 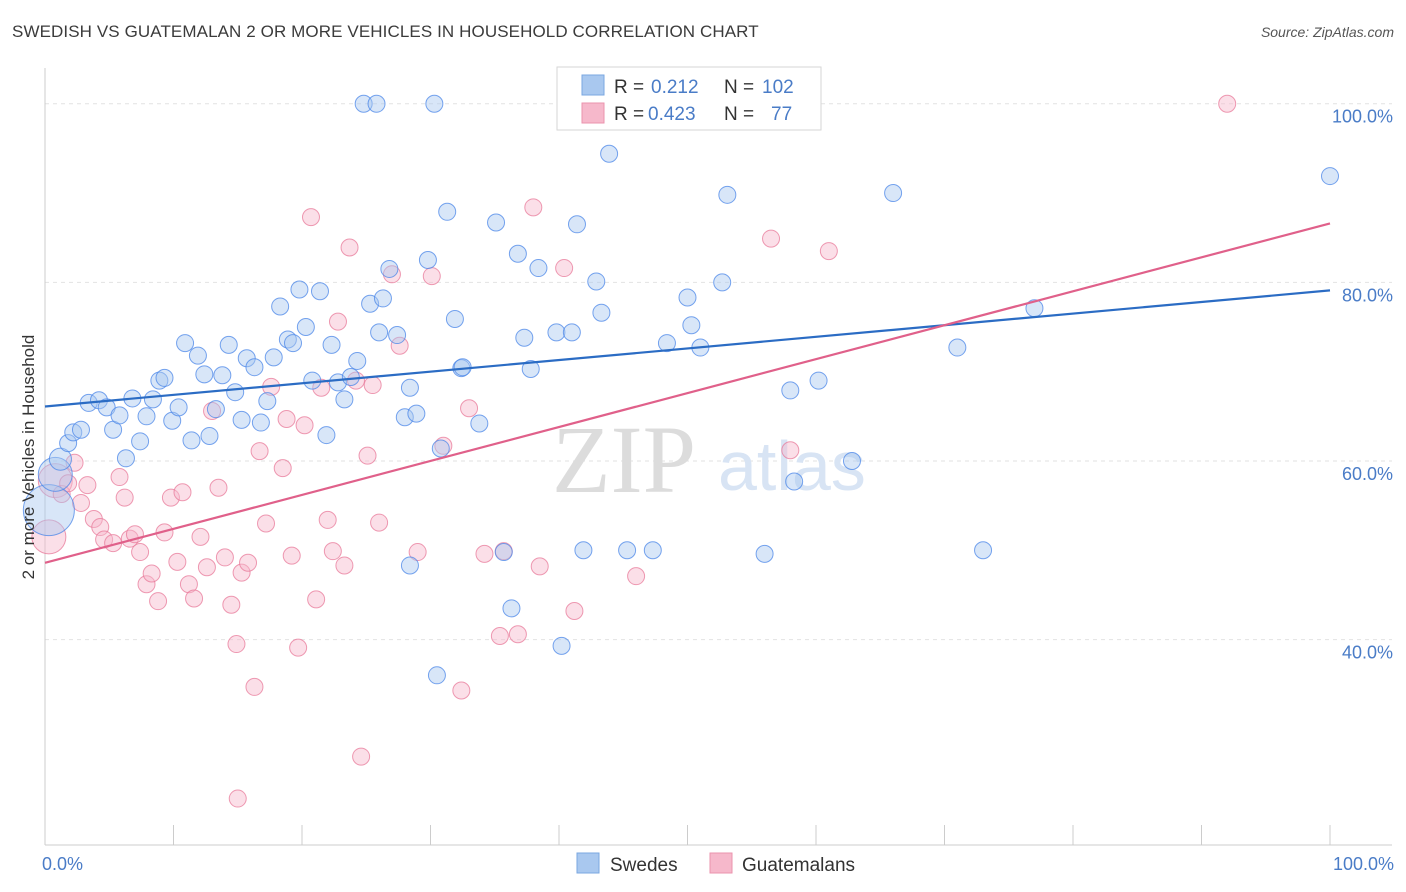 I want to click on y-axis-title: 2 or more Vehicles in Household, so click(x=28, y=457).